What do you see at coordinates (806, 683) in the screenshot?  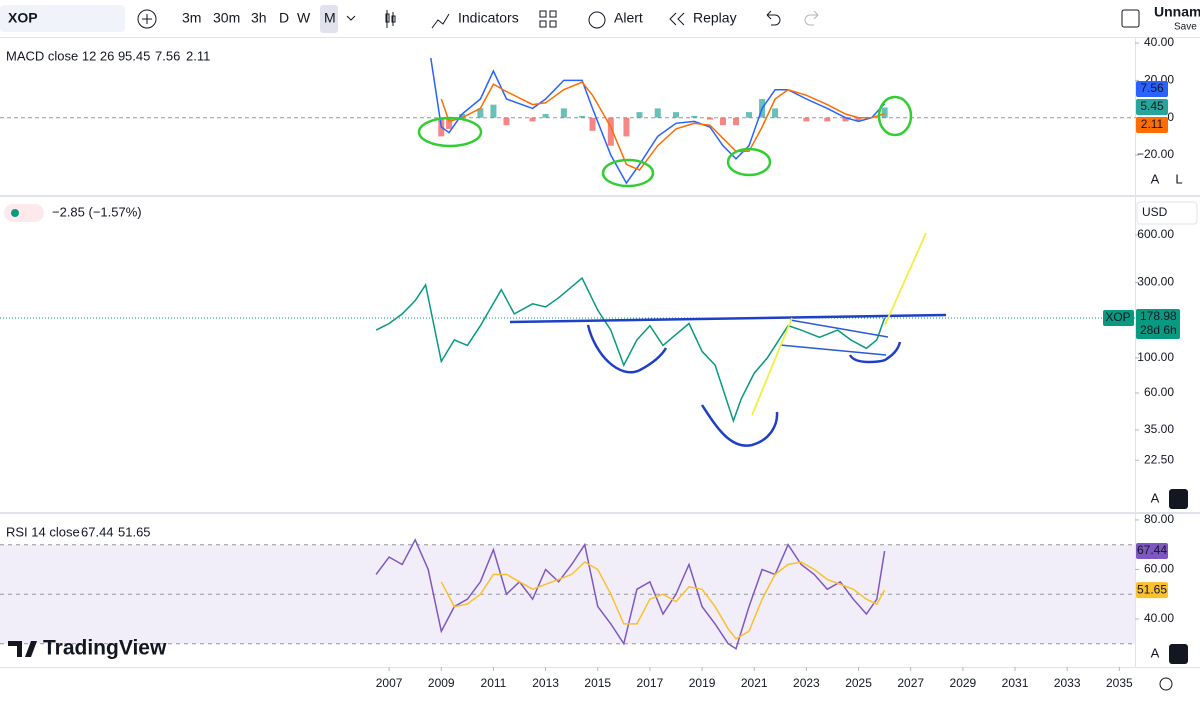 I see `x-tick-label: 2023` at bounding box center [806, 683].